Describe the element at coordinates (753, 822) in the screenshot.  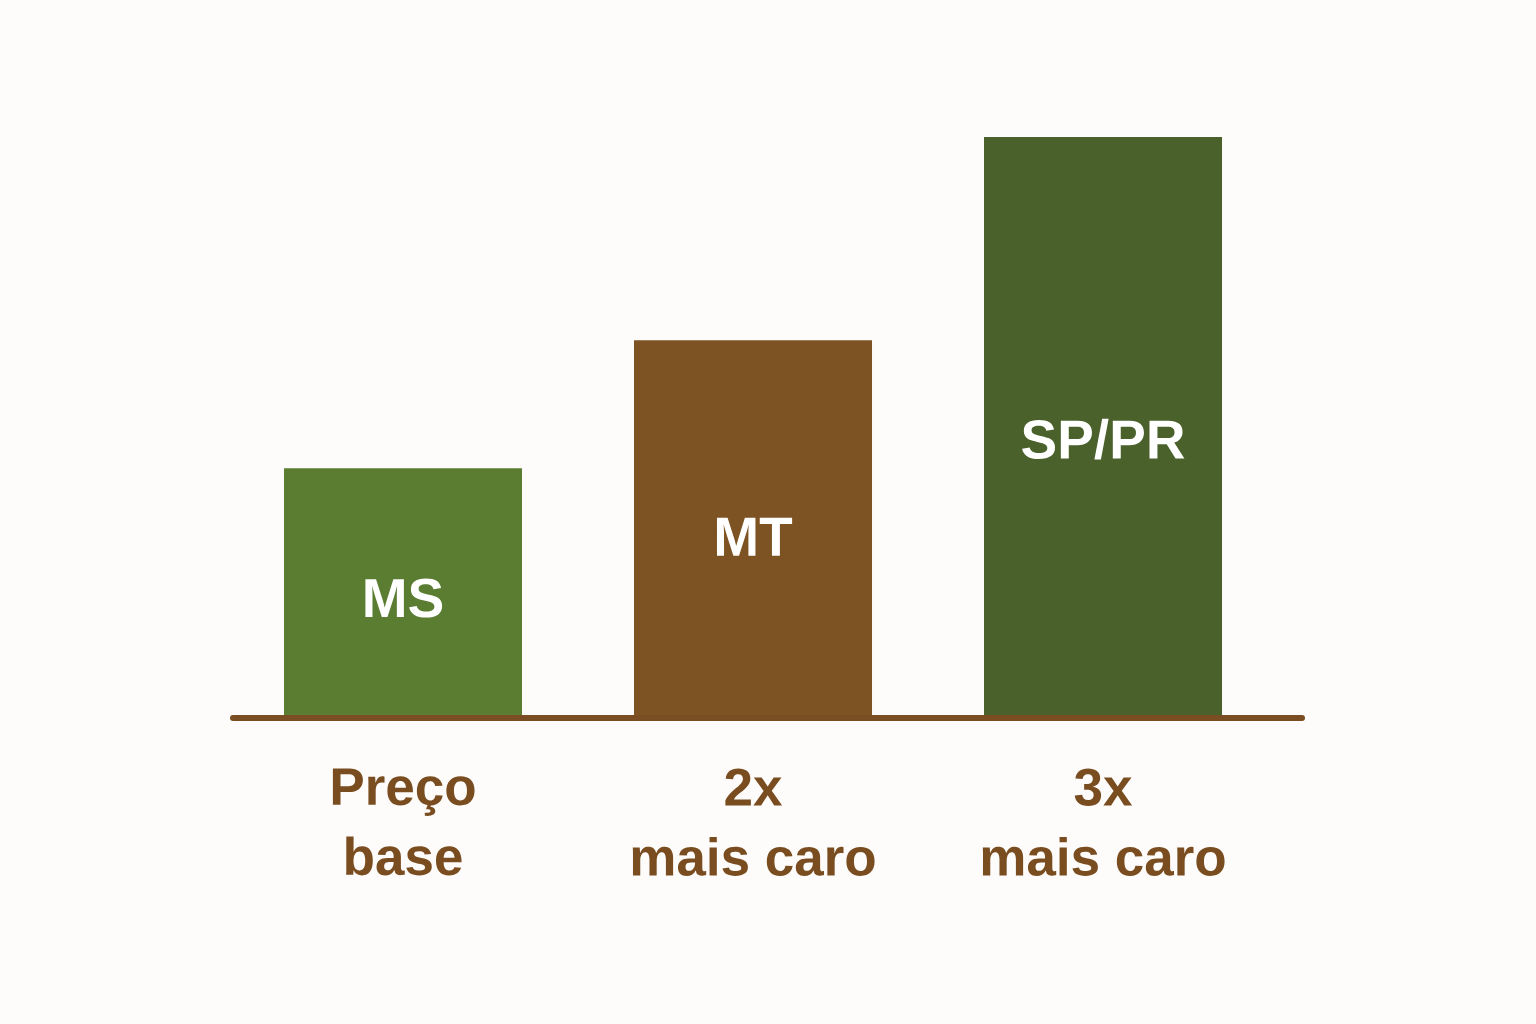
I see `x-tick-label: 2x mais caro` at that location.